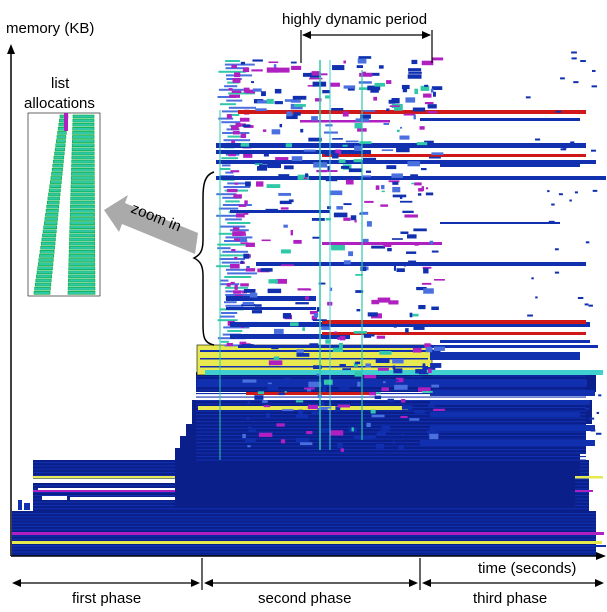  Describe the element at coordinates (16, 583) in the screenshot. I see `phase-arrowhead-first-start` at that location.